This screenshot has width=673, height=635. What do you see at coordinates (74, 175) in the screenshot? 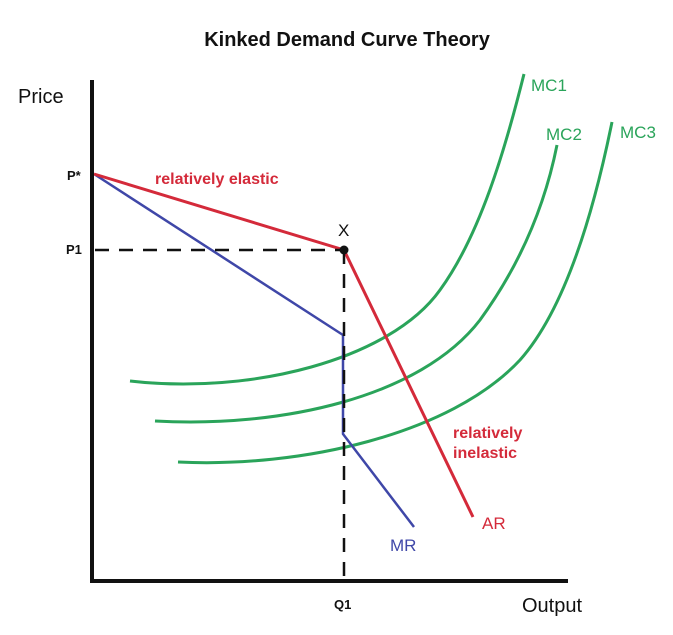
I see `p-star-label: P*` at bounding box center [74, 175].